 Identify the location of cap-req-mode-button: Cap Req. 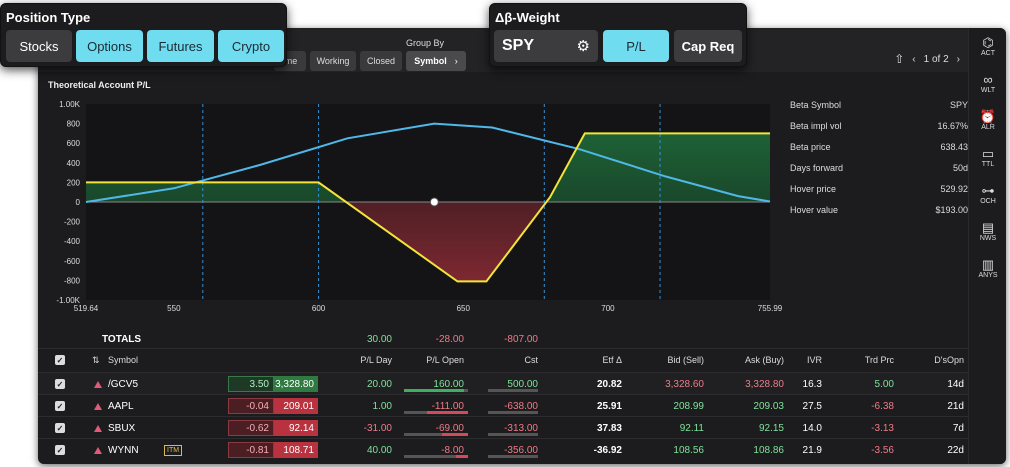
(708, 46).